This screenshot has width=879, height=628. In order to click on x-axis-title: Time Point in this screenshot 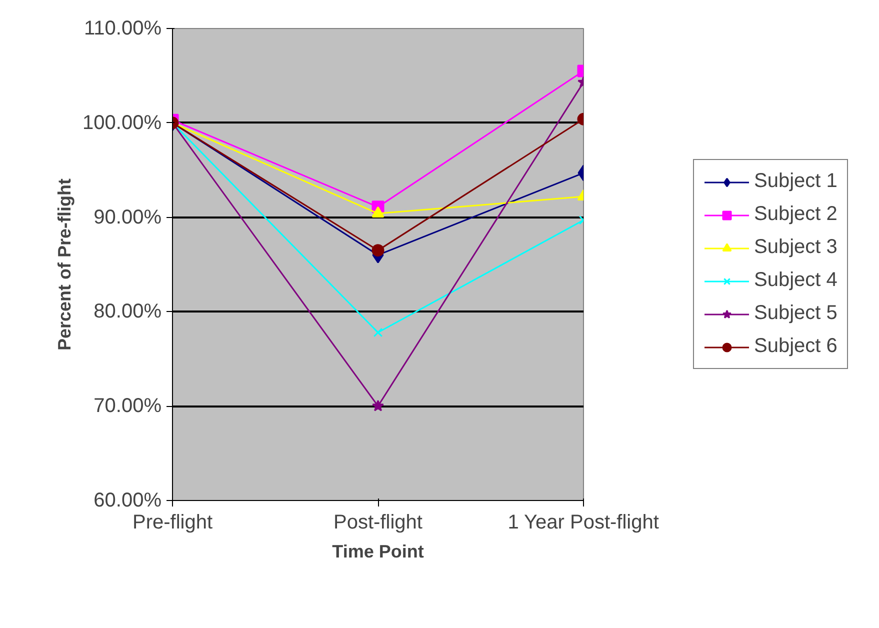, I will do `click(378, 552)`.